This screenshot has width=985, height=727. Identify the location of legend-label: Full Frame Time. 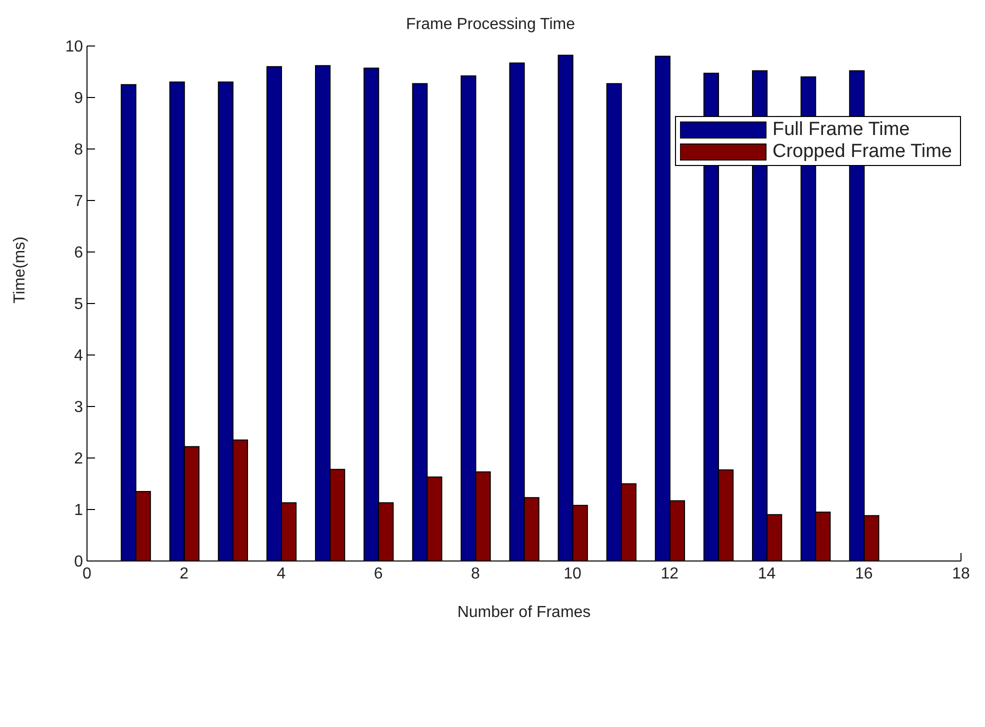
(841, 130).